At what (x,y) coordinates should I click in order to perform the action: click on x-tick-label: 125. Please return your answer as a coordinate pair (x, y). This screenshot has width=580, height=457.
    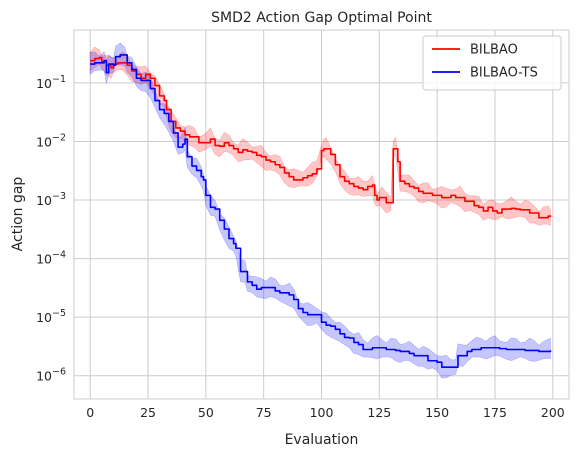
    Looking at the image, I should click on (379, 412).